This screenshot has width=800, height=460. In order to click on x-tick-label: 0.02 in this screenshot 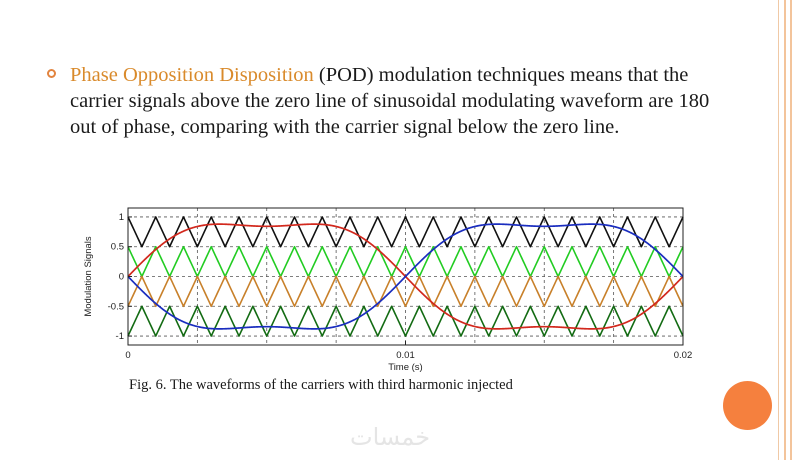, I will do `click(683, 355)`.